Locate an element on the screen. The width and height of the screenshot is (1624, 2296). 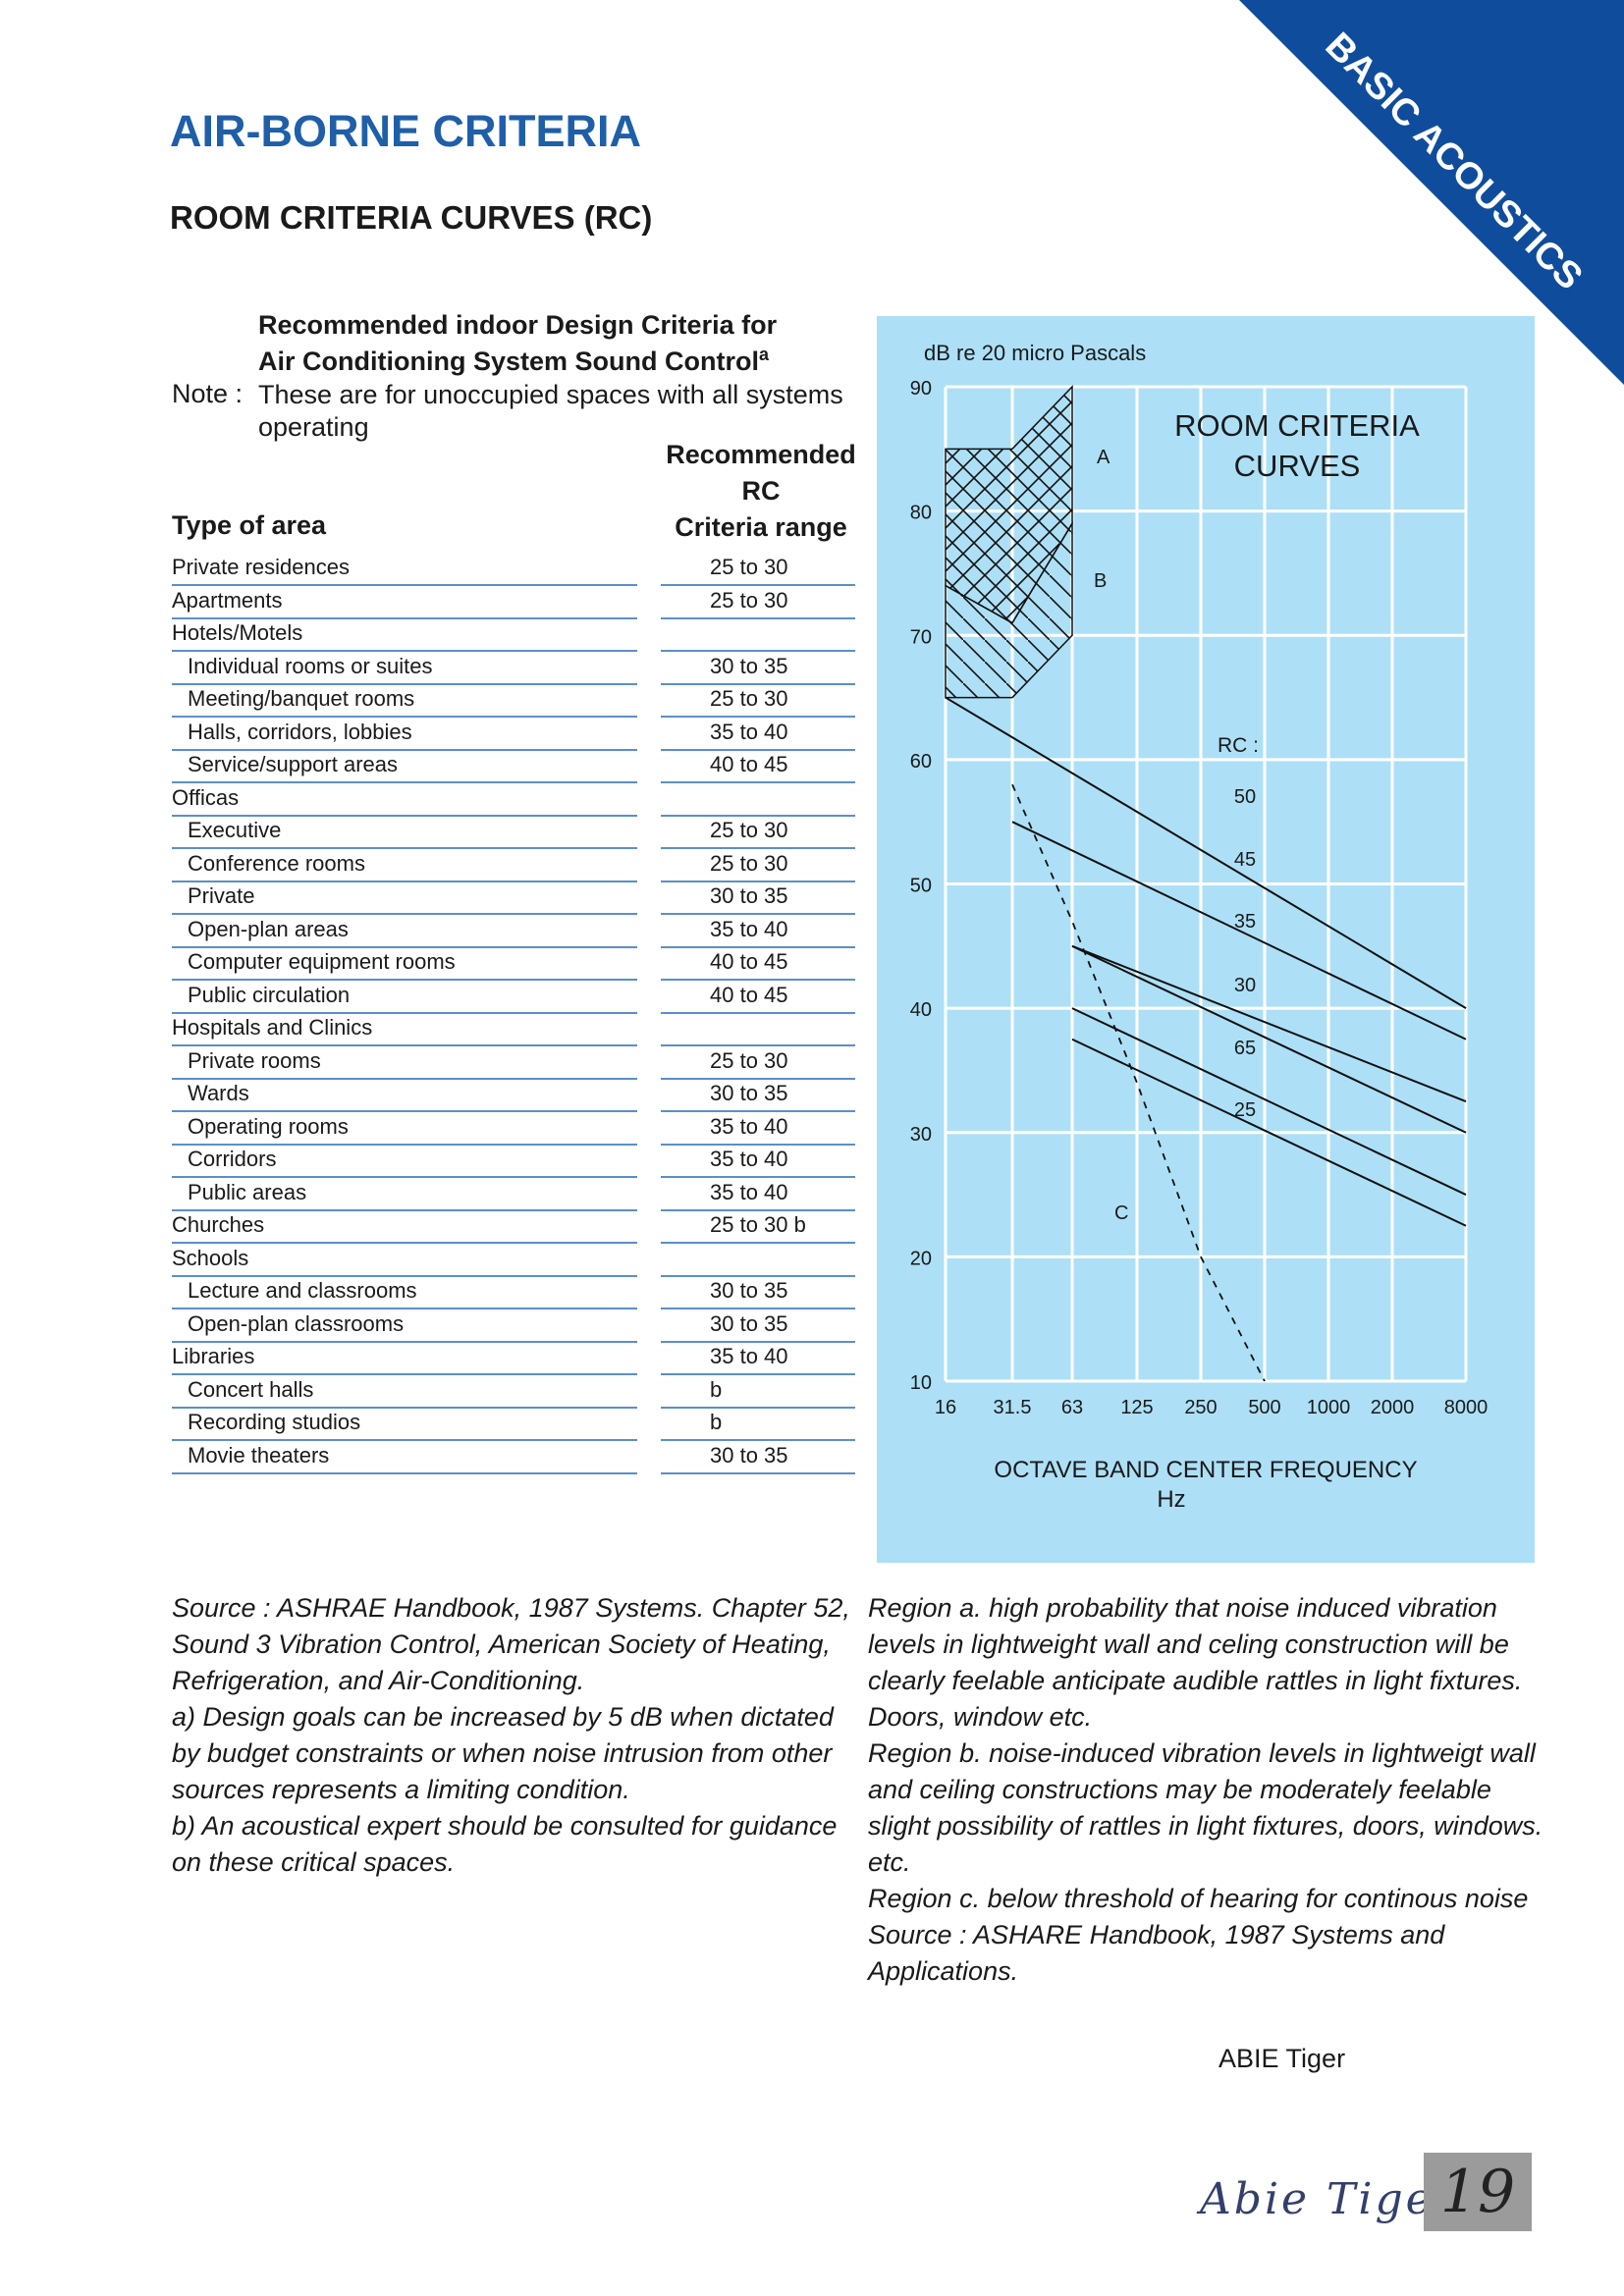
x-tick-label: 16 is located at coordinates (945, 1407).